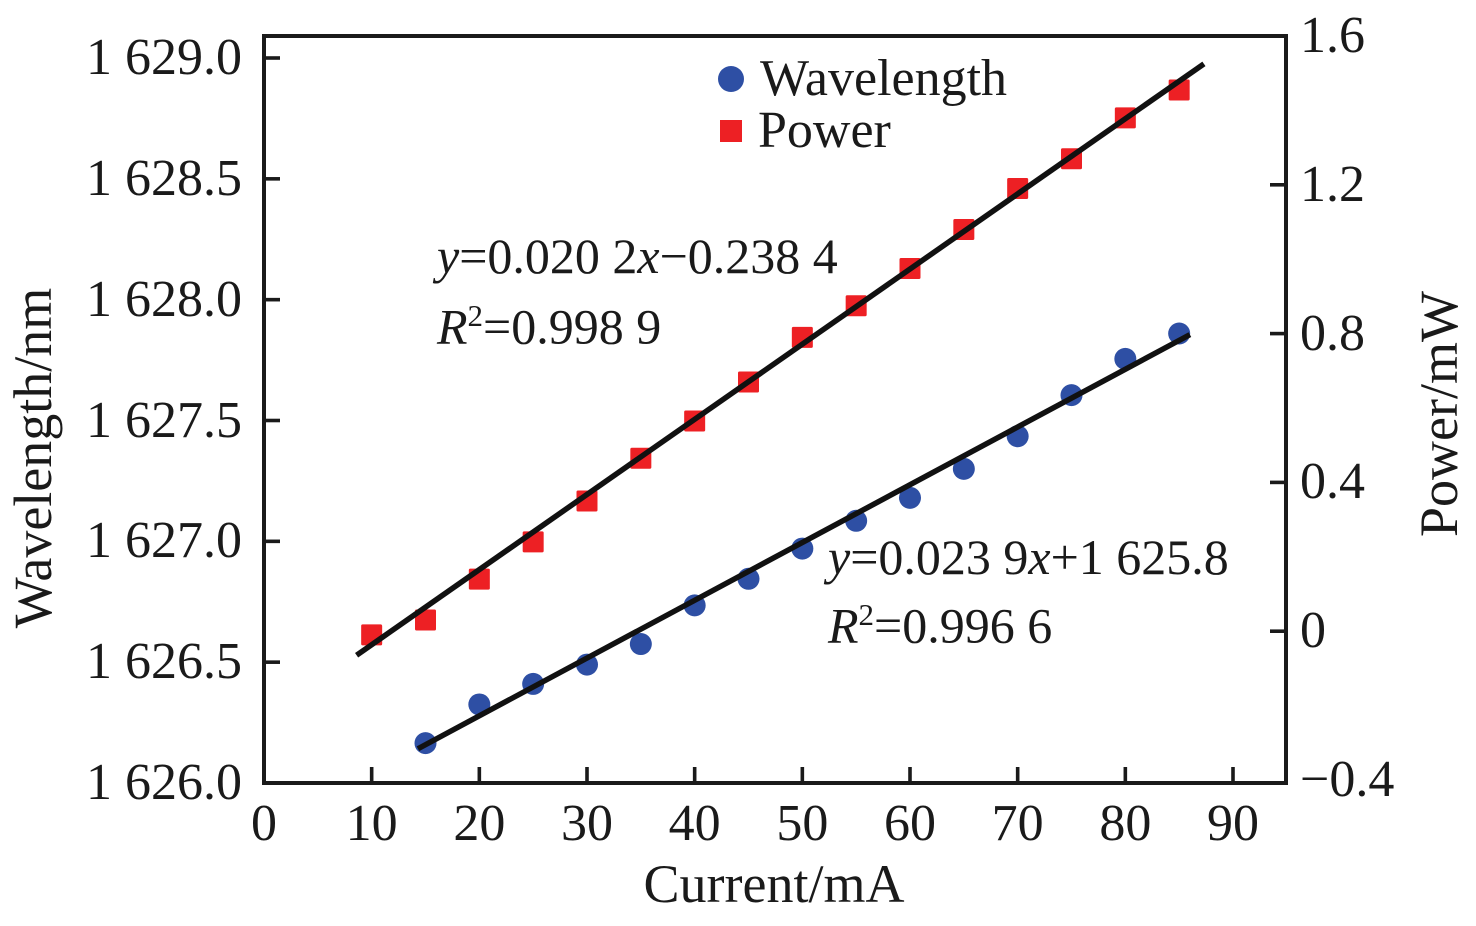  What do you see at coordinates (479, 823) in the screenshot?
I see `x-tick-label: 20` at bounding box center [479, 823].